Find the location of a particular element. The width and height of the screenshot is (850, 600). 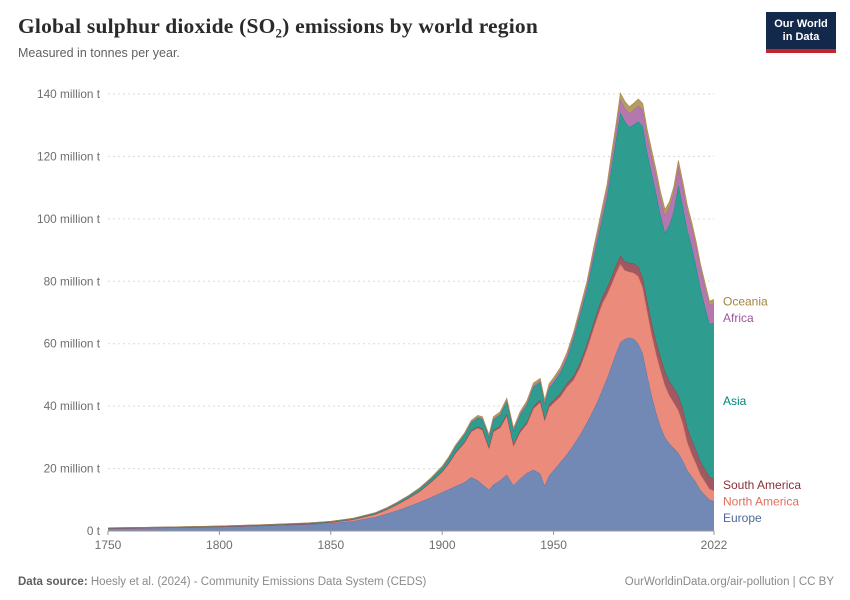

legend-label-south-america: South America is located at coordinates (762, 485).